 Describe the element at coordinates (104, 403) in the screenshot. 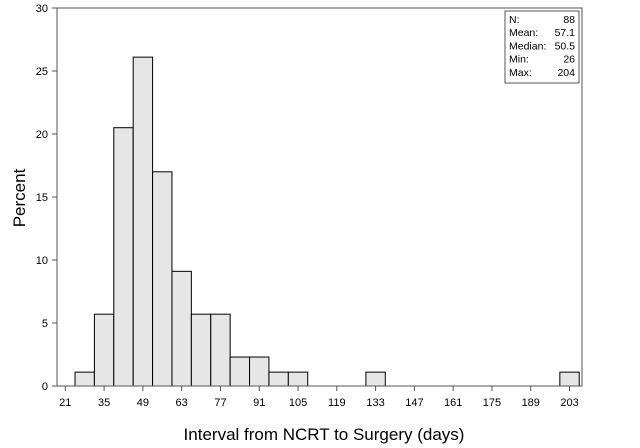

I see `x-tick-label: 35` at that location.